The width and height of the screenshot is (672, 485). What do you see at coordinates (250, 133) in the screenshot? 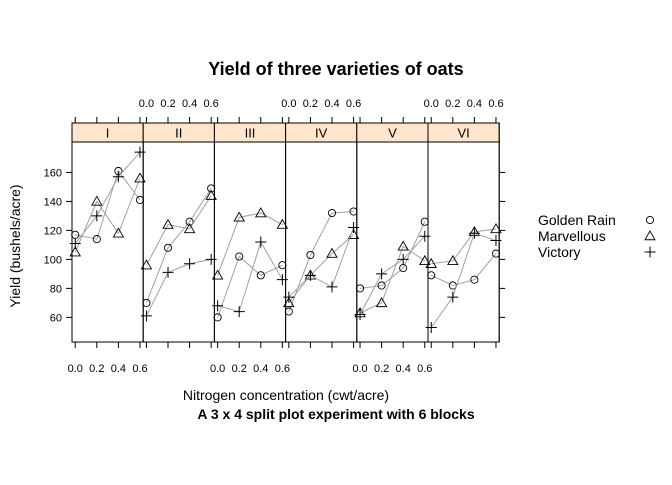
I see `panel-label: III` at bounding box center [250, 133].